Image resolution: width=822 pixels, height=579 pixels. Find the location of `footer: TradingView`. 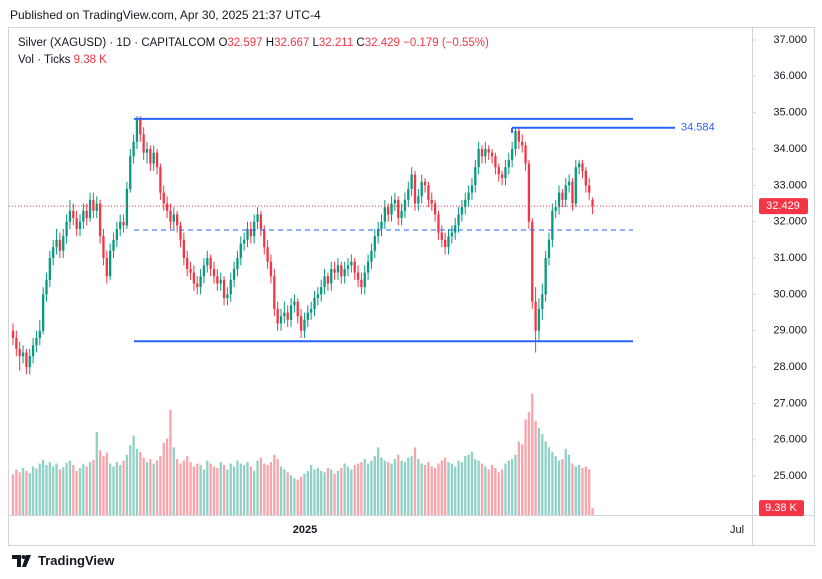

footer: TradingView is located at coordinates (63, 560).